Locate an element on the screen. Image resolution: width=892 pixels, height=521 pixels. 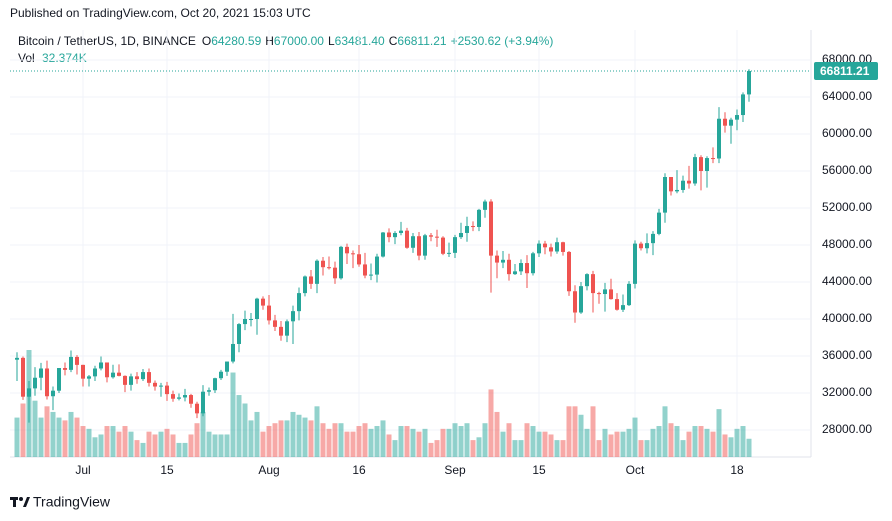
x-tick-label: 18 is located at coordinates (737, 470).